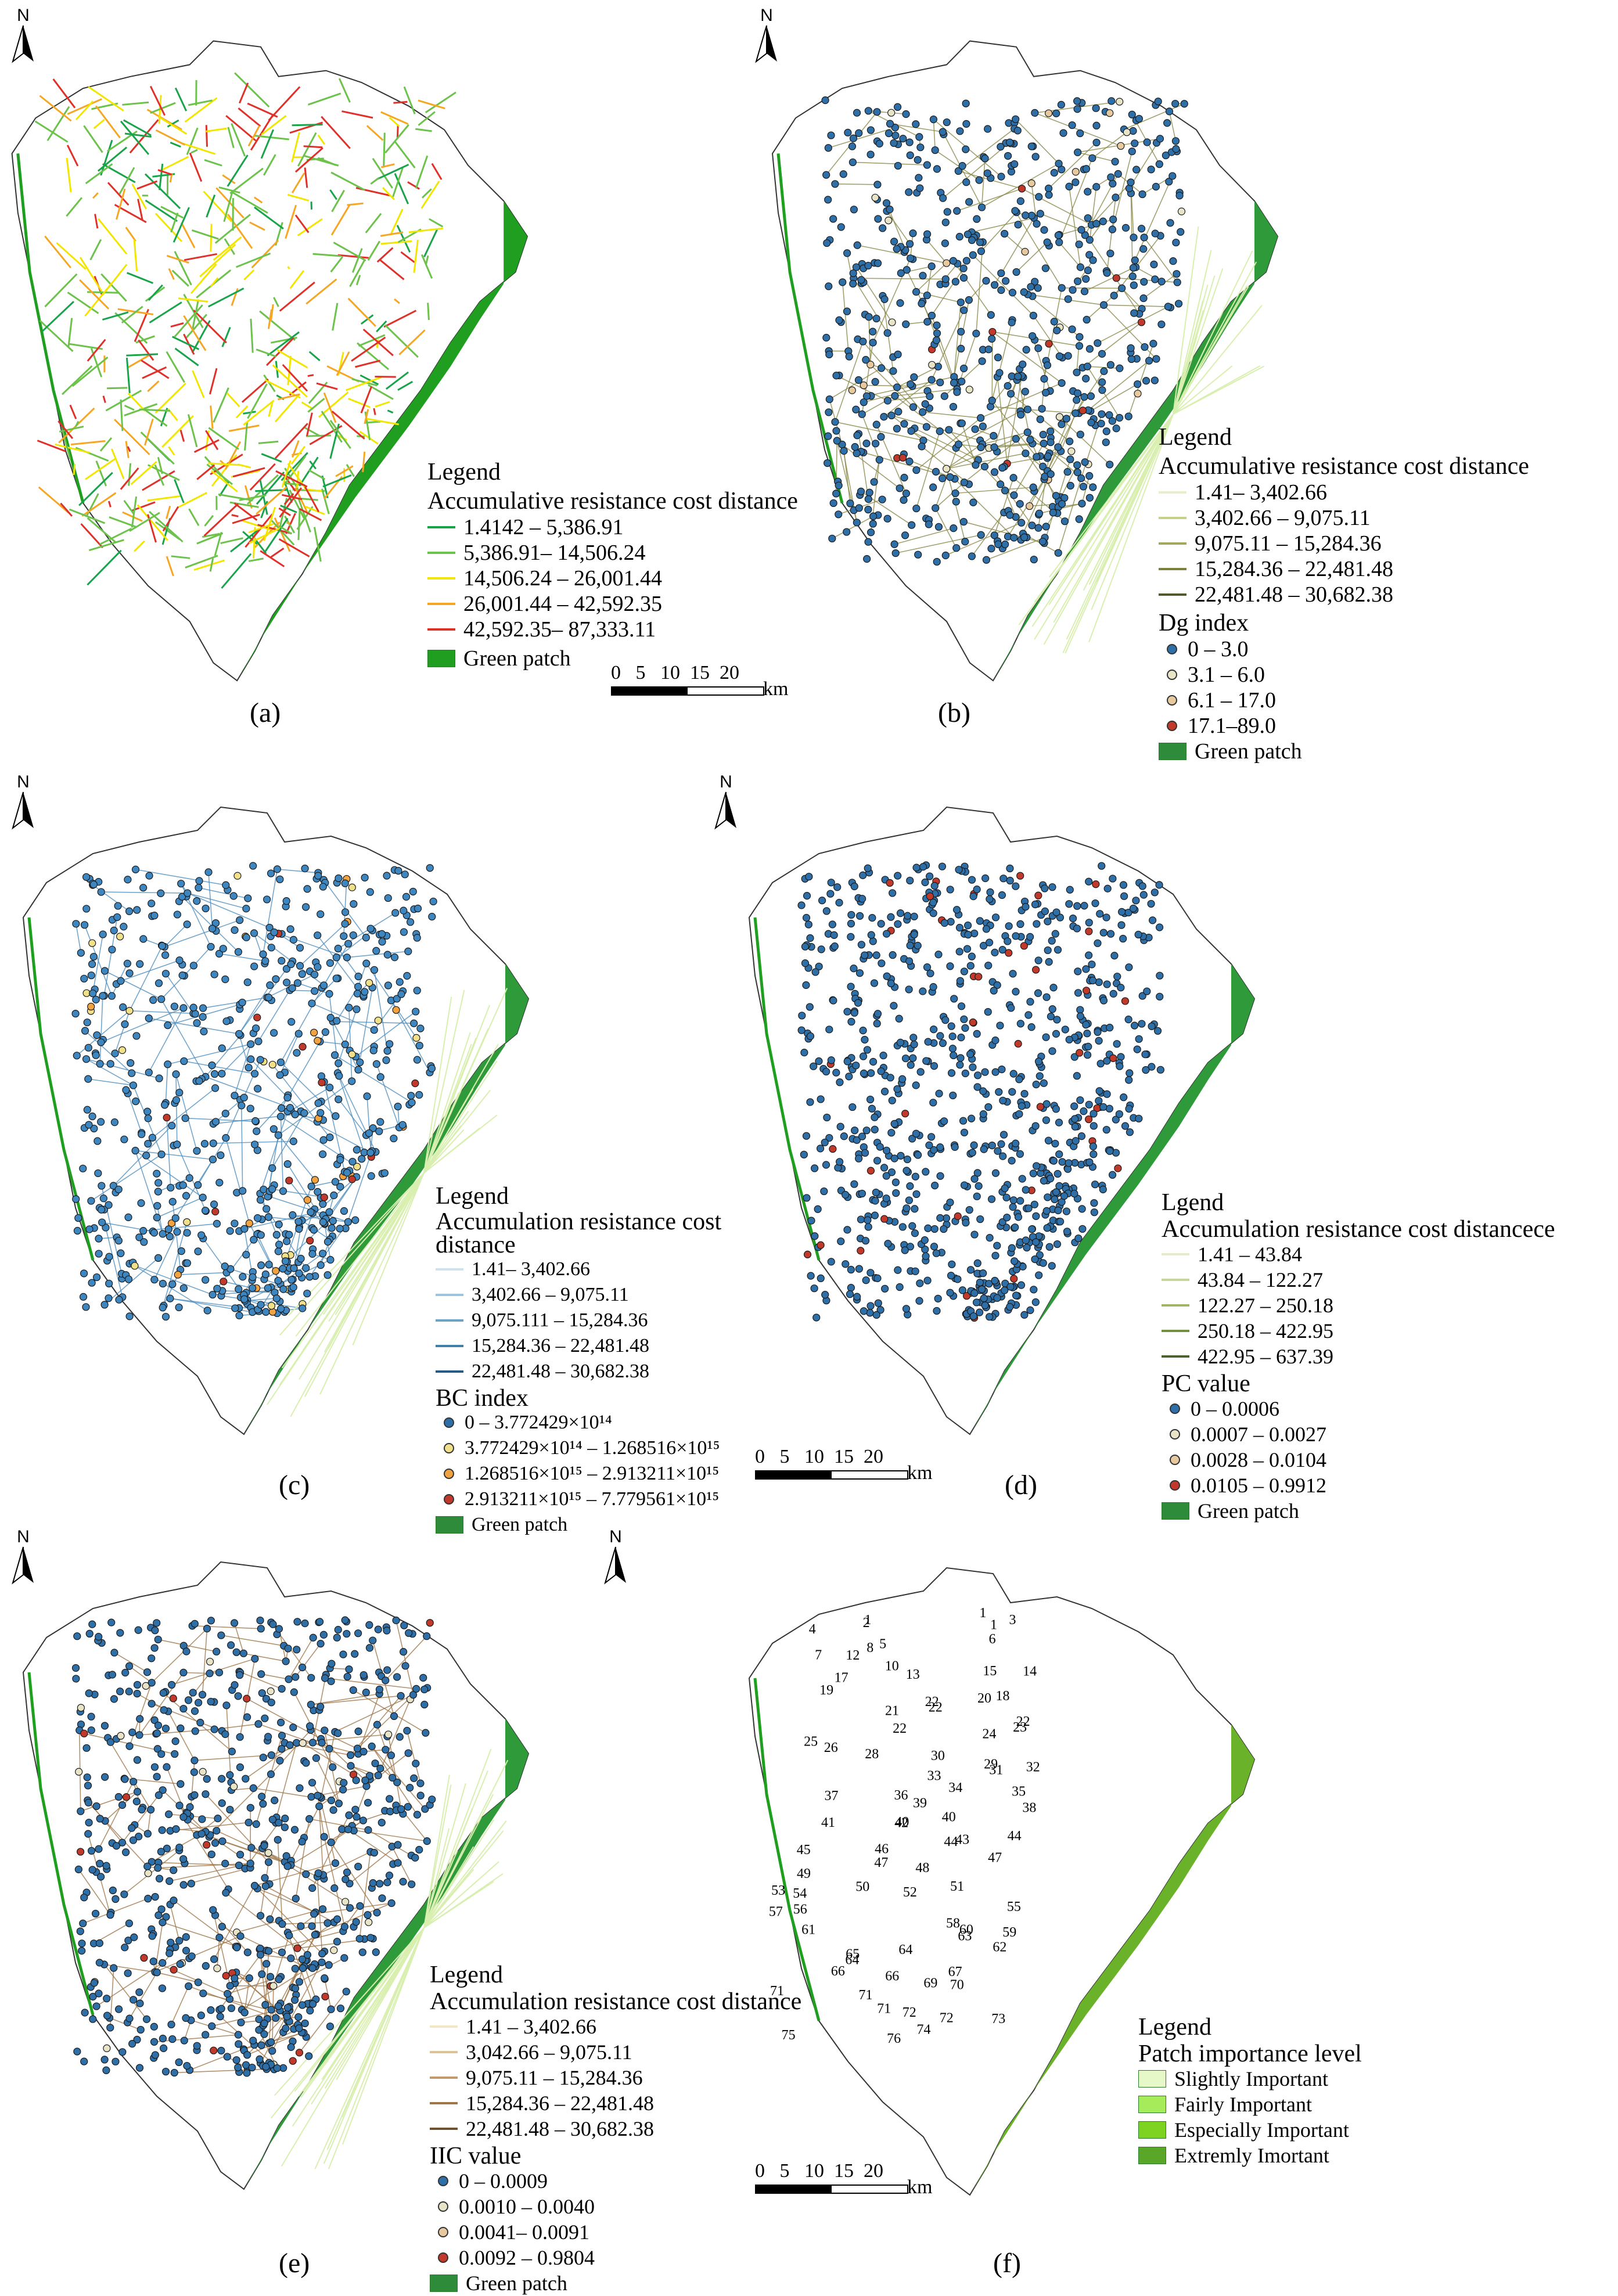 The width and height of the screenshot is (1618, 2296). Describe the element at coordinates (892, 1976) in the screenshot. I see `patch-number: 66` at that location.